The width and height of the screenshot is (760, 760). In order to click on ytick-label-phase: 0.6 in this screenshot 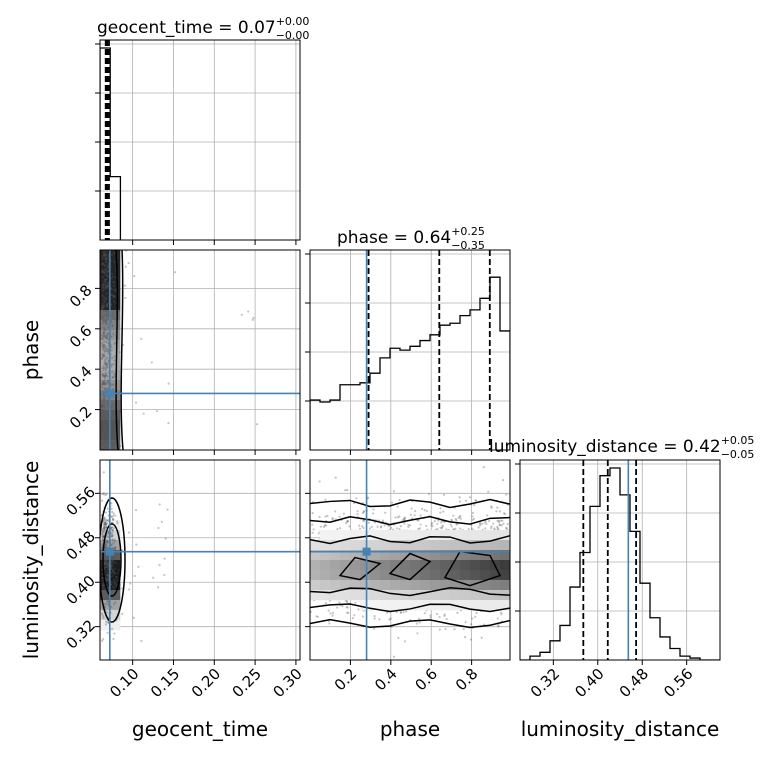, I will do `click(81, 337)`.